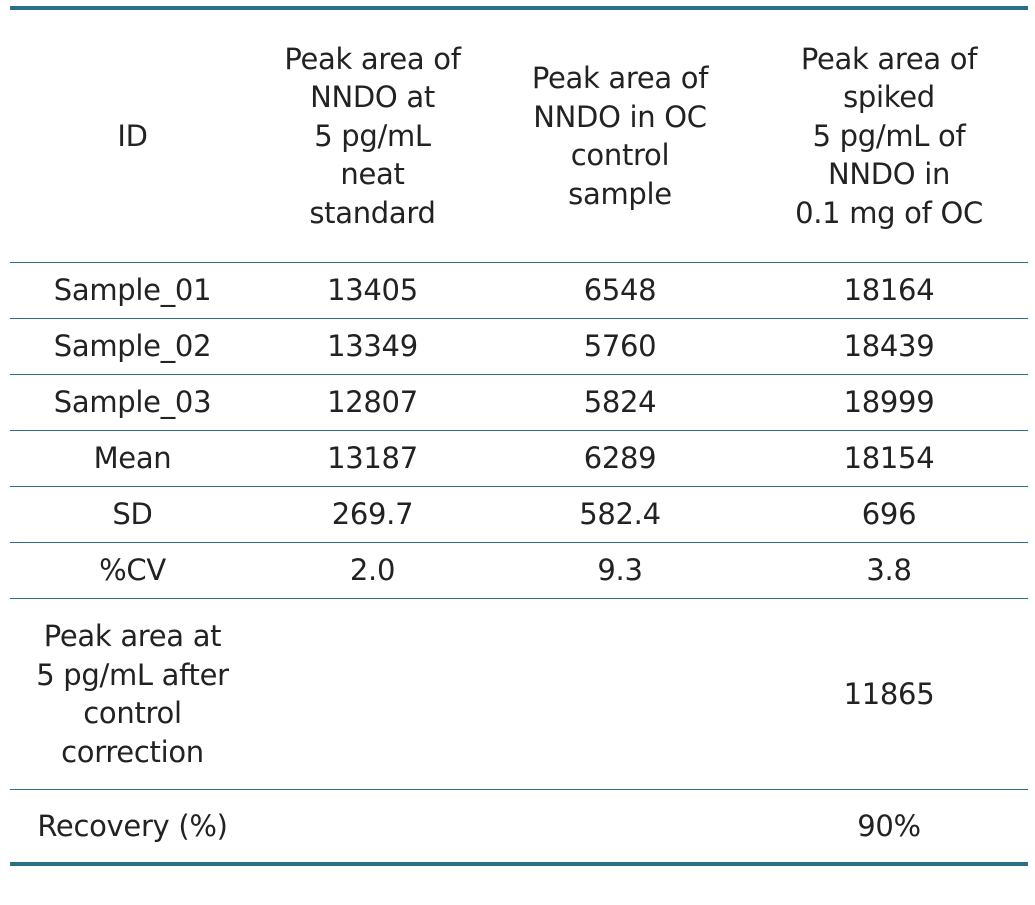 This screenshot has width=1035, height=905. I want to click on spiked-value-cell: 18154, so click(889, 458).